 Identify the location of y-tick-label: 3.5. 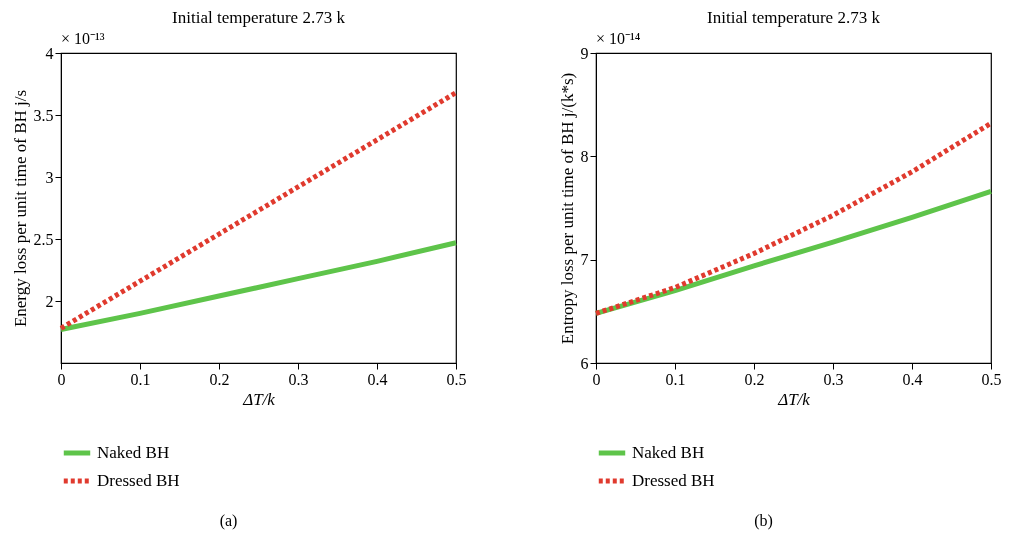
(43, 115).